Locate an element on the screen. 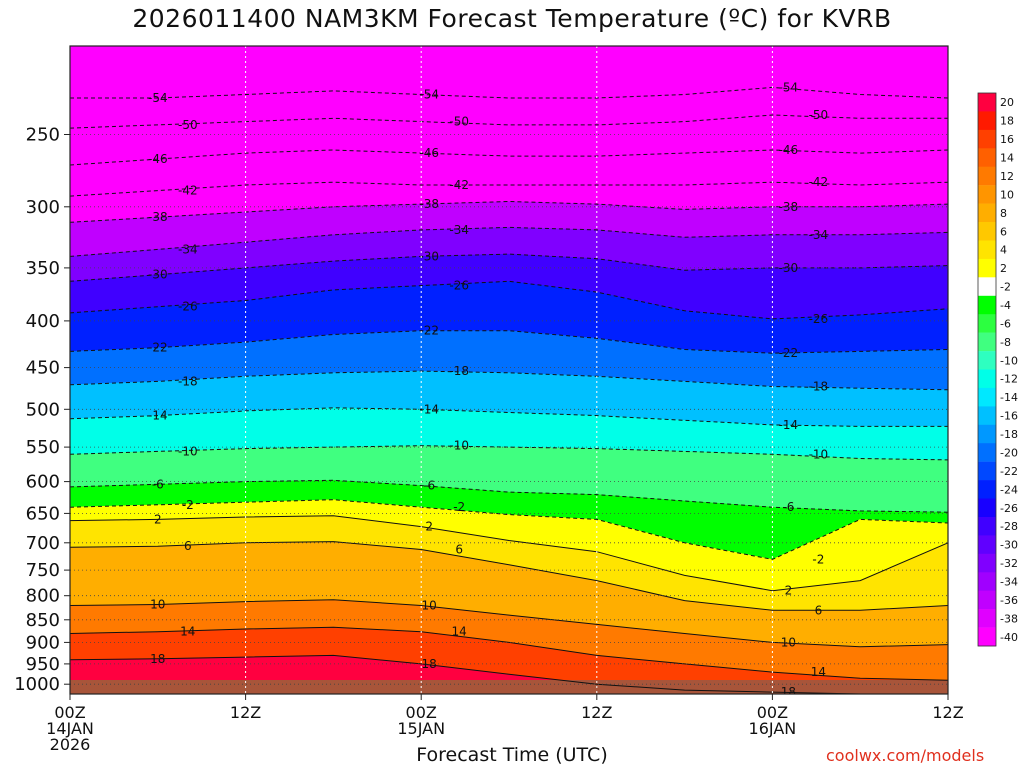 This screenshot has width=1024, height=768. colorbar-label: 20 is located at coordinates (1007, 102).